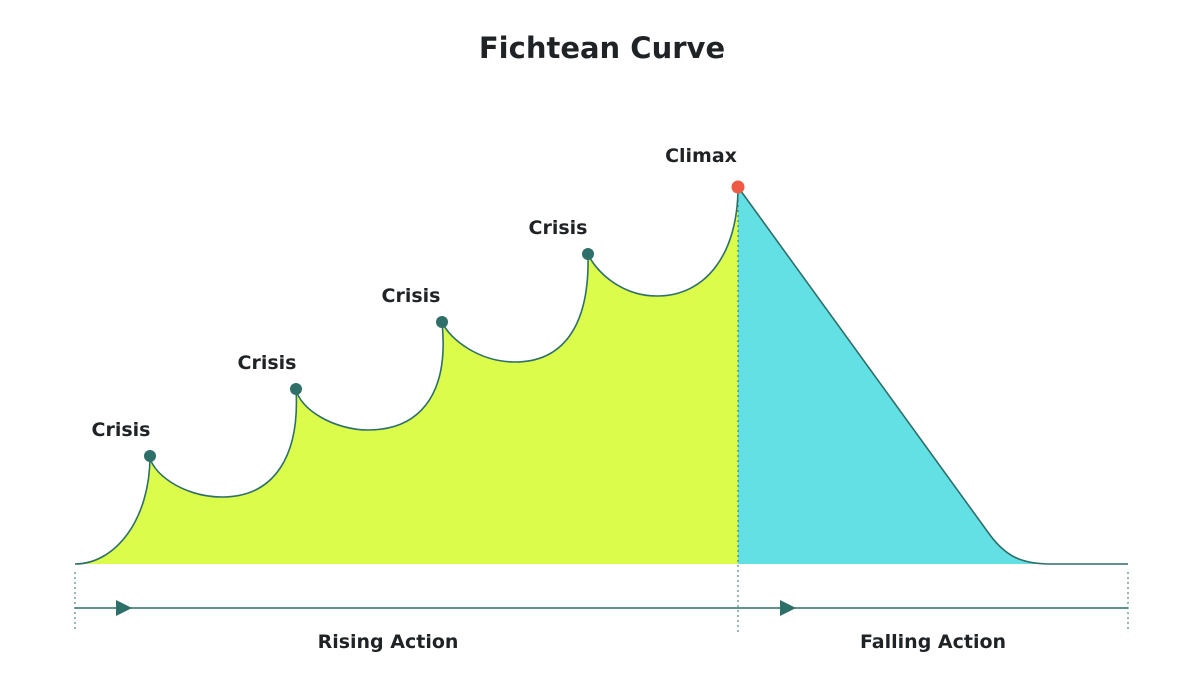 The width and height of the screenshot is (1188, 688). I want to click on falling-action-area, so click(894, 375).